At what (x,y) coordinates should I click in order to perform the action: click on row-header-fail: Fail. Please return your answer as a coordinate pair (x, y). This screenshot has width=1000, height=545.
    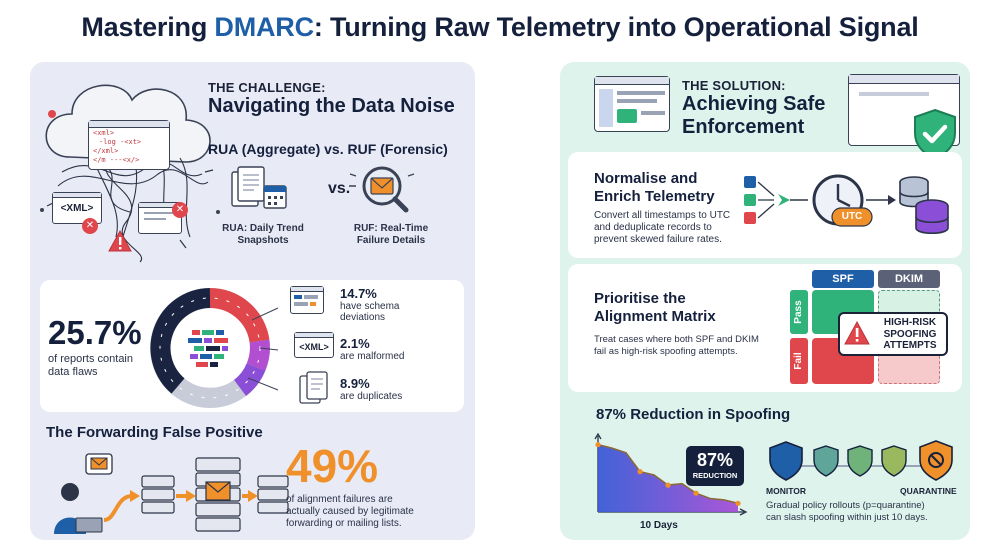
    Looking at the image, I should click on (799, 361).